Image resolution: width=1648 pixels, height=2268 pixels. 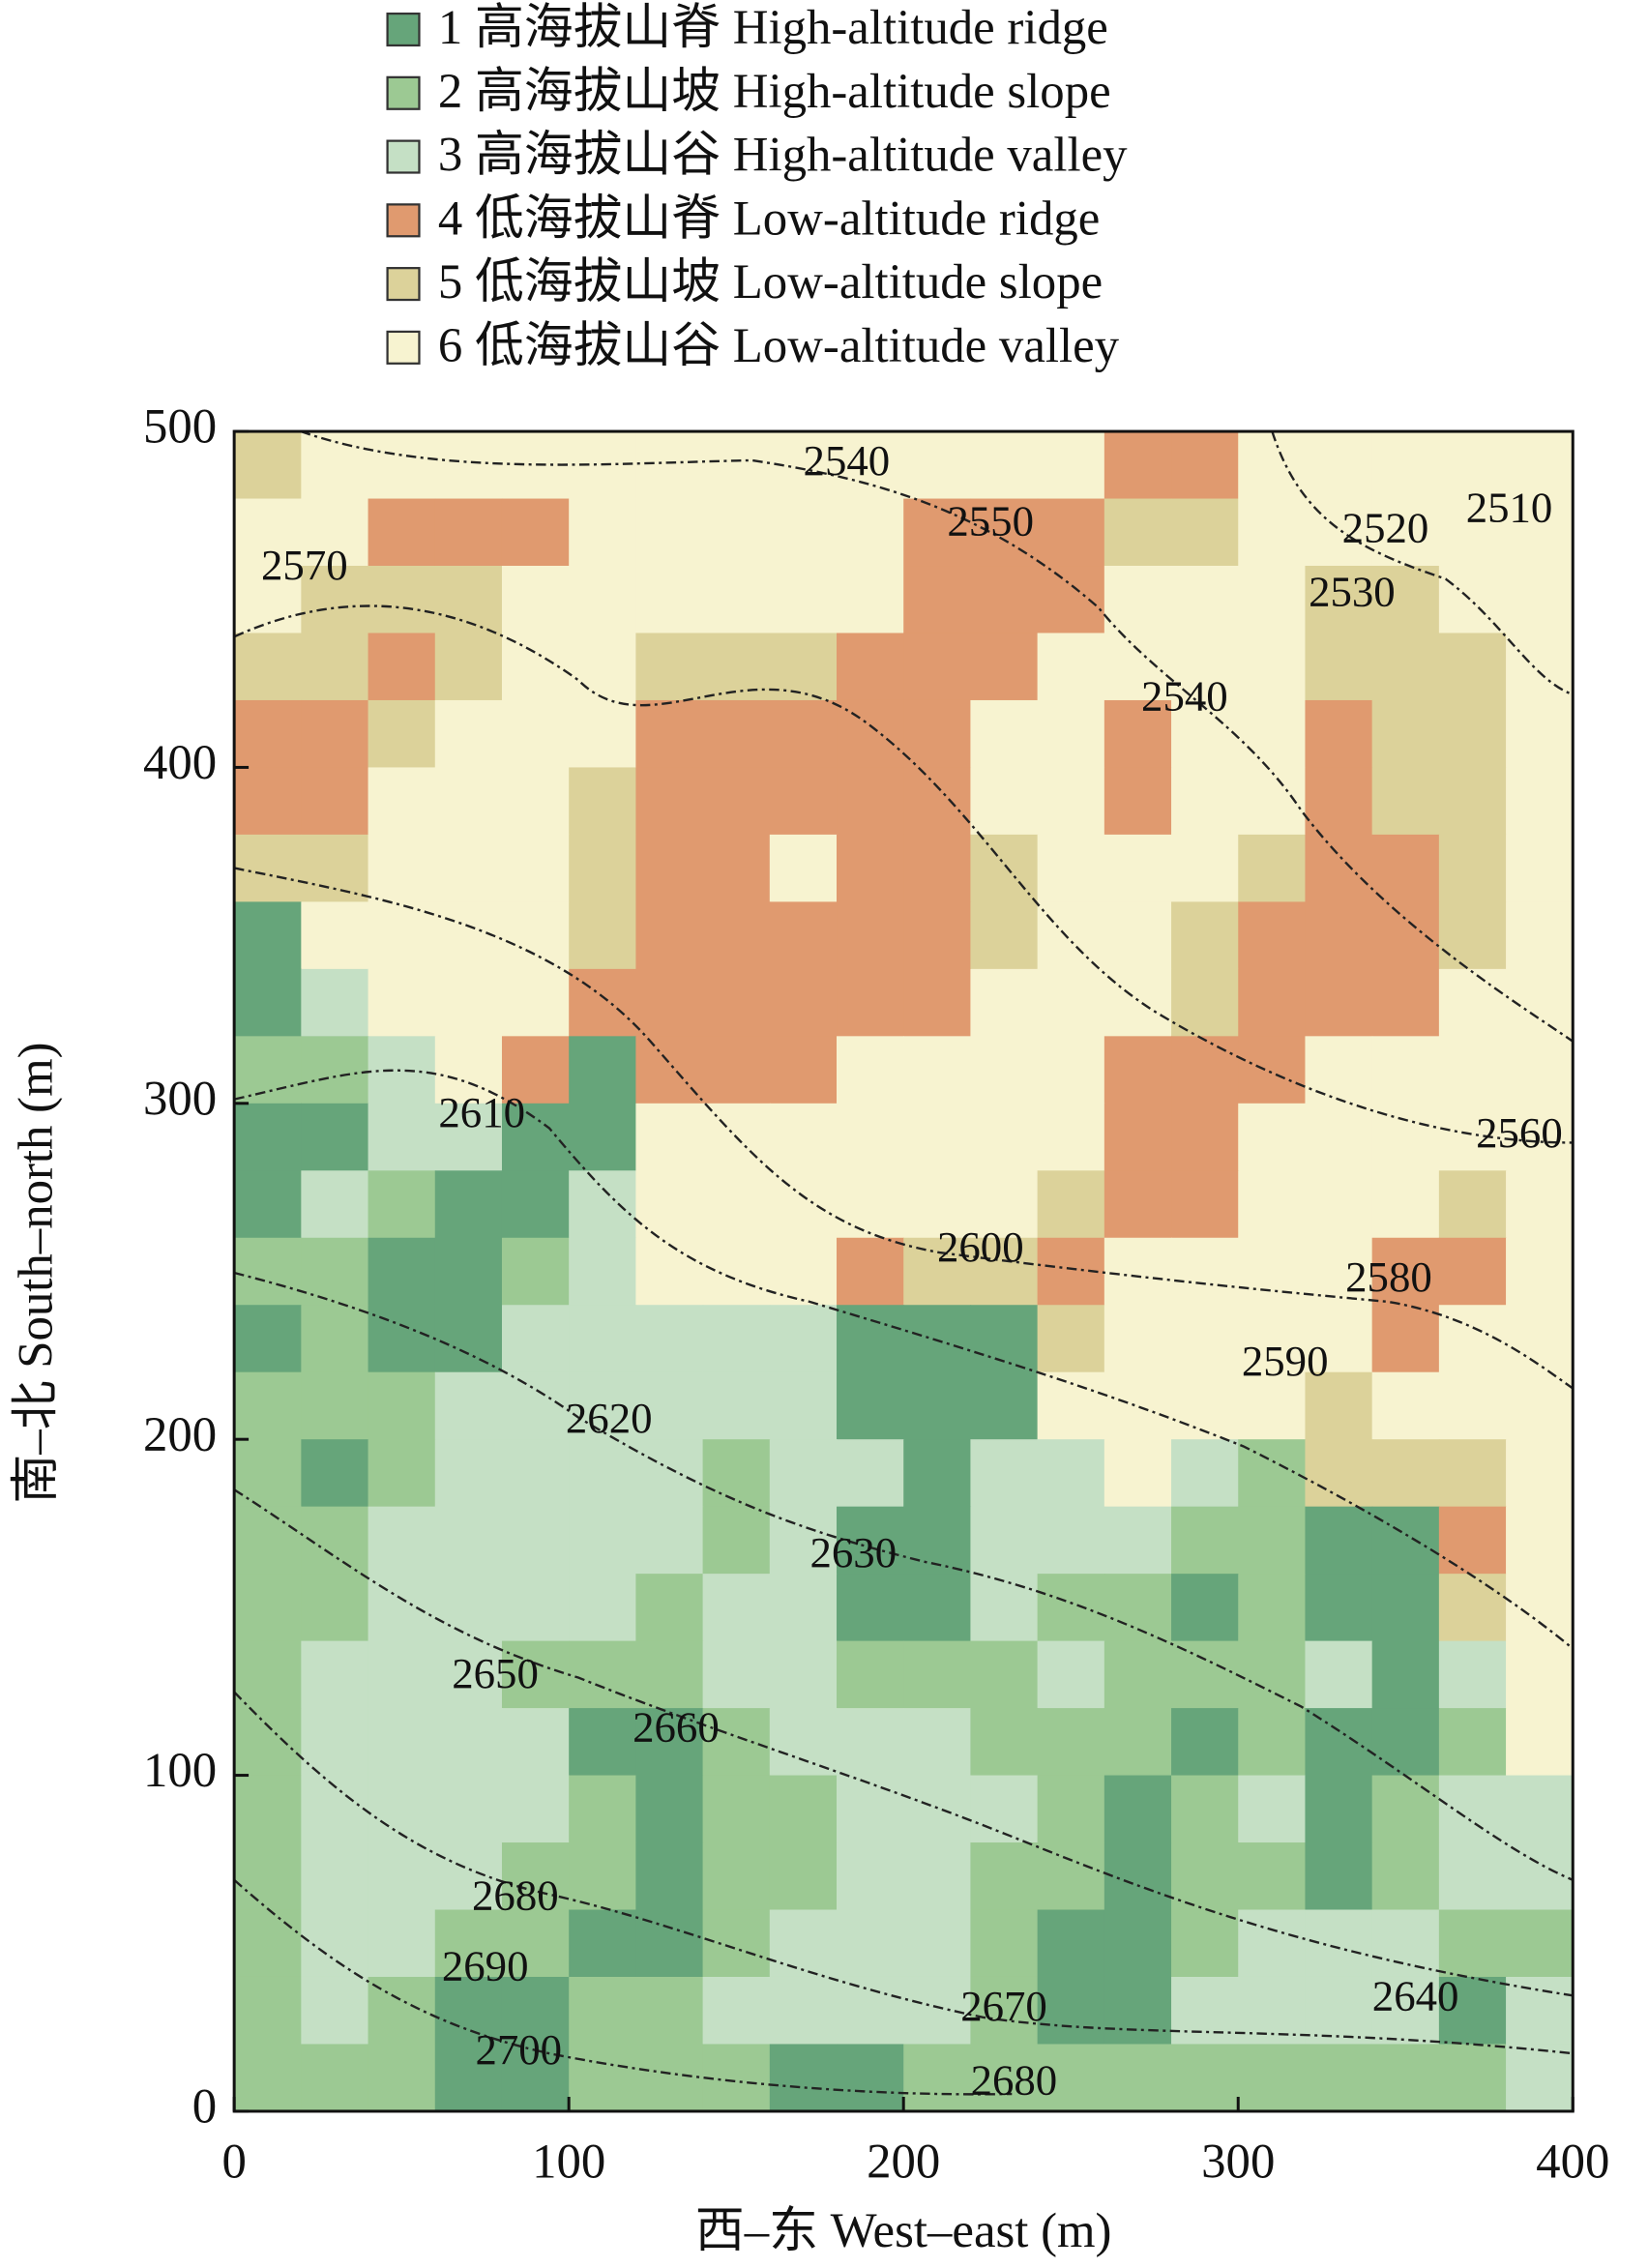 What do you see at coordinates (1388, 1276) in the screenshot?
I see `contour-label: 2580` at bounding box center [1388, 1276].